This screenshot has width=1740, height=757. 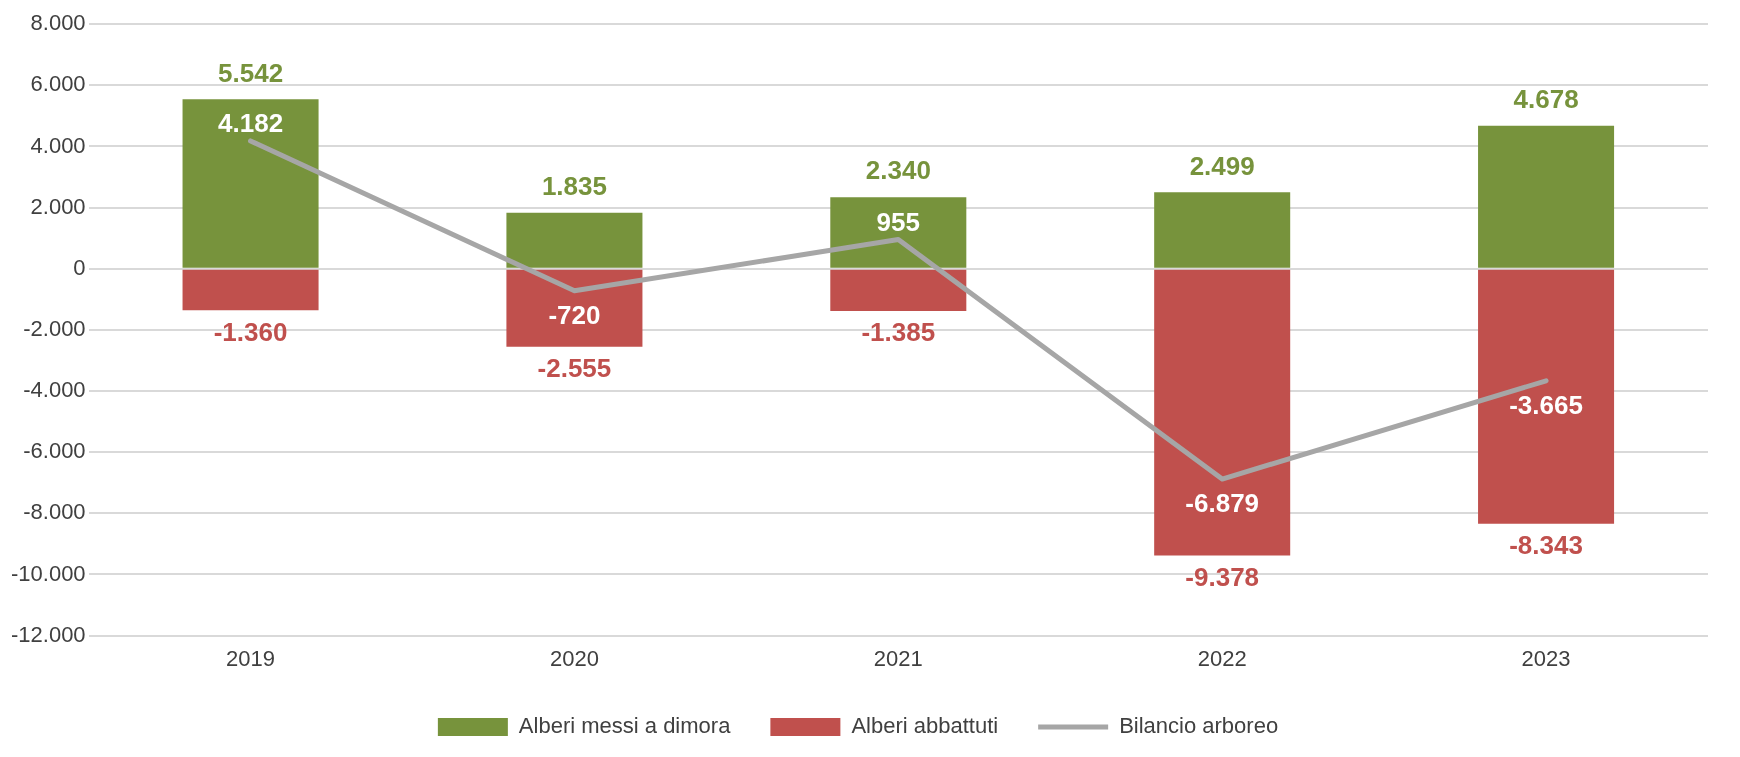 I want to click on y-tick-label: -2.000, so click(x=54, y=328).